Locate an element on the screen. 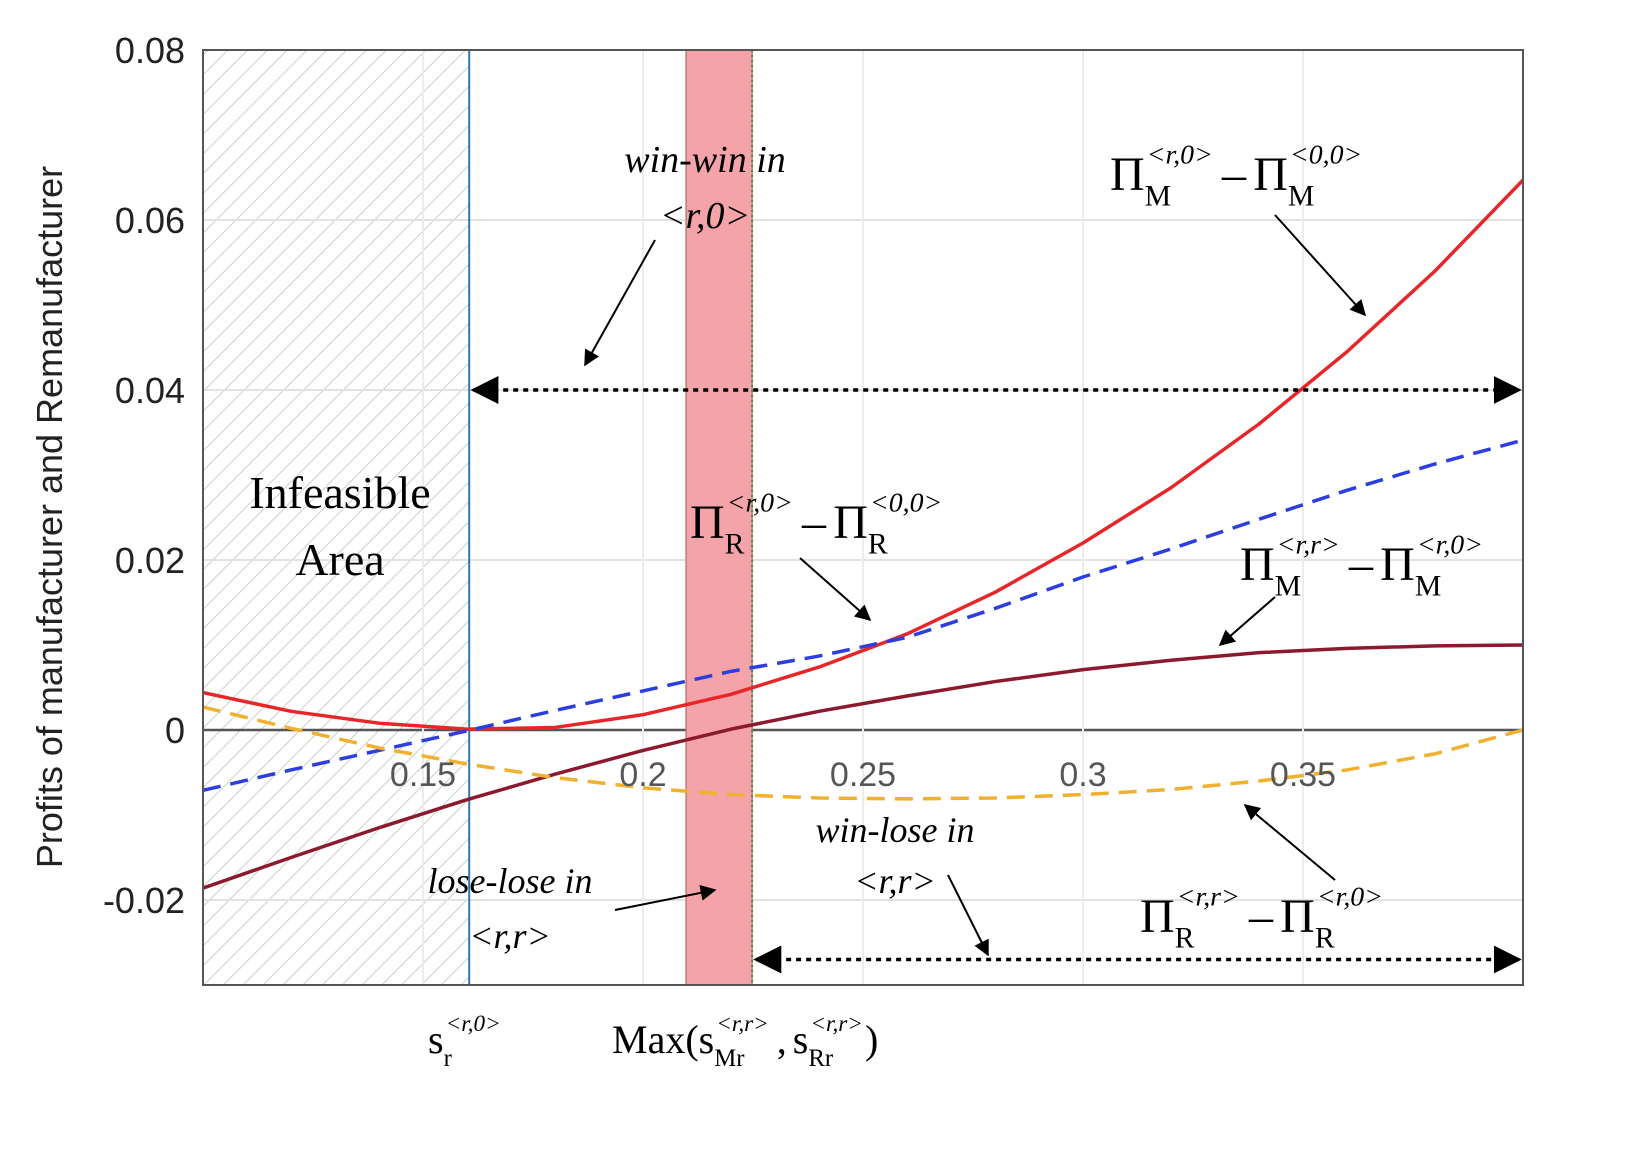 This screenshot has height=1153, width=1649. region-label: Infeasible is located at coordinates (339, 492).